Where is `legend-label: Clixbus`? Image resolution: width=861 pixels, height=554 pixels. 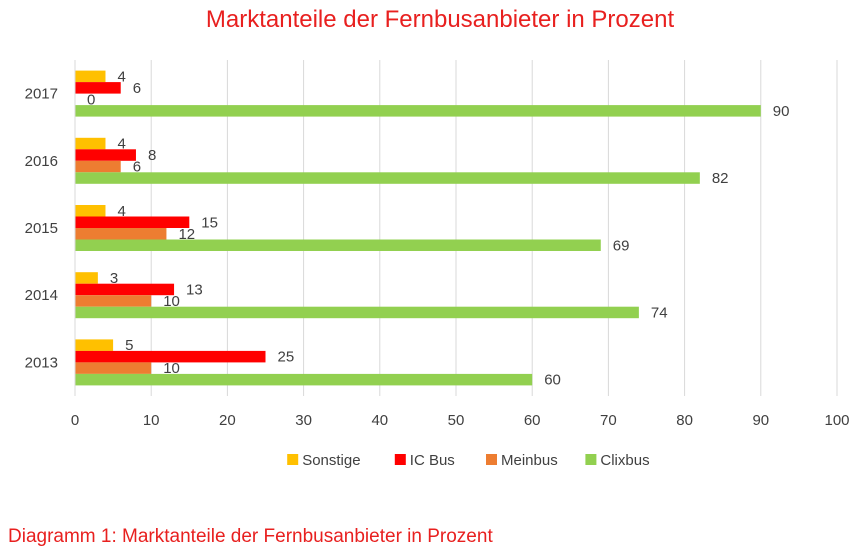
legend-label: Clixbus is located at coordinates (624, 460).